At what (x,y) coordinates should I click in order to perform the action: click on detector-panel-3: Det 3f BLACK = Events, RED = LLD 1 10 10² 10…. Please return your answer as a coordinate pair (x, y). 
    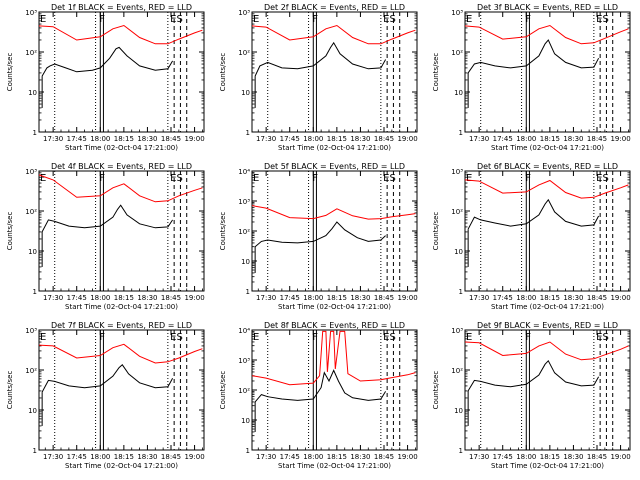
    Looking at the image, I should click on (531, 77).